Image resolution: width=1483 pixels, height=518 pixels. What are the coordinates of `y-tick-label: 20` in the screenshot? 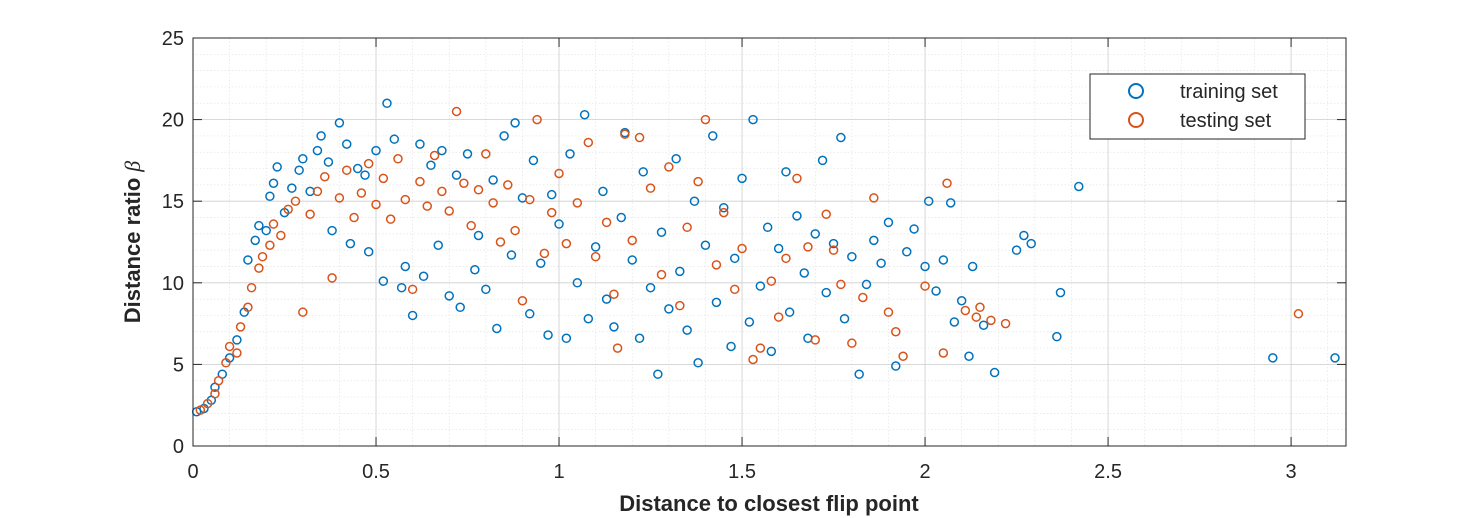 It's located at (173, 121).